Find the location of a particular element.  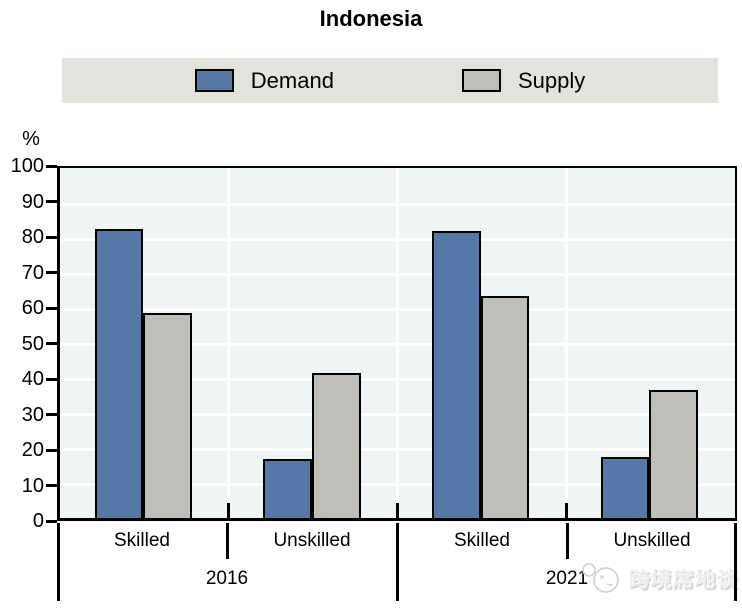

watermark: 跨境席地谈 is located at coordinates (660, 579).